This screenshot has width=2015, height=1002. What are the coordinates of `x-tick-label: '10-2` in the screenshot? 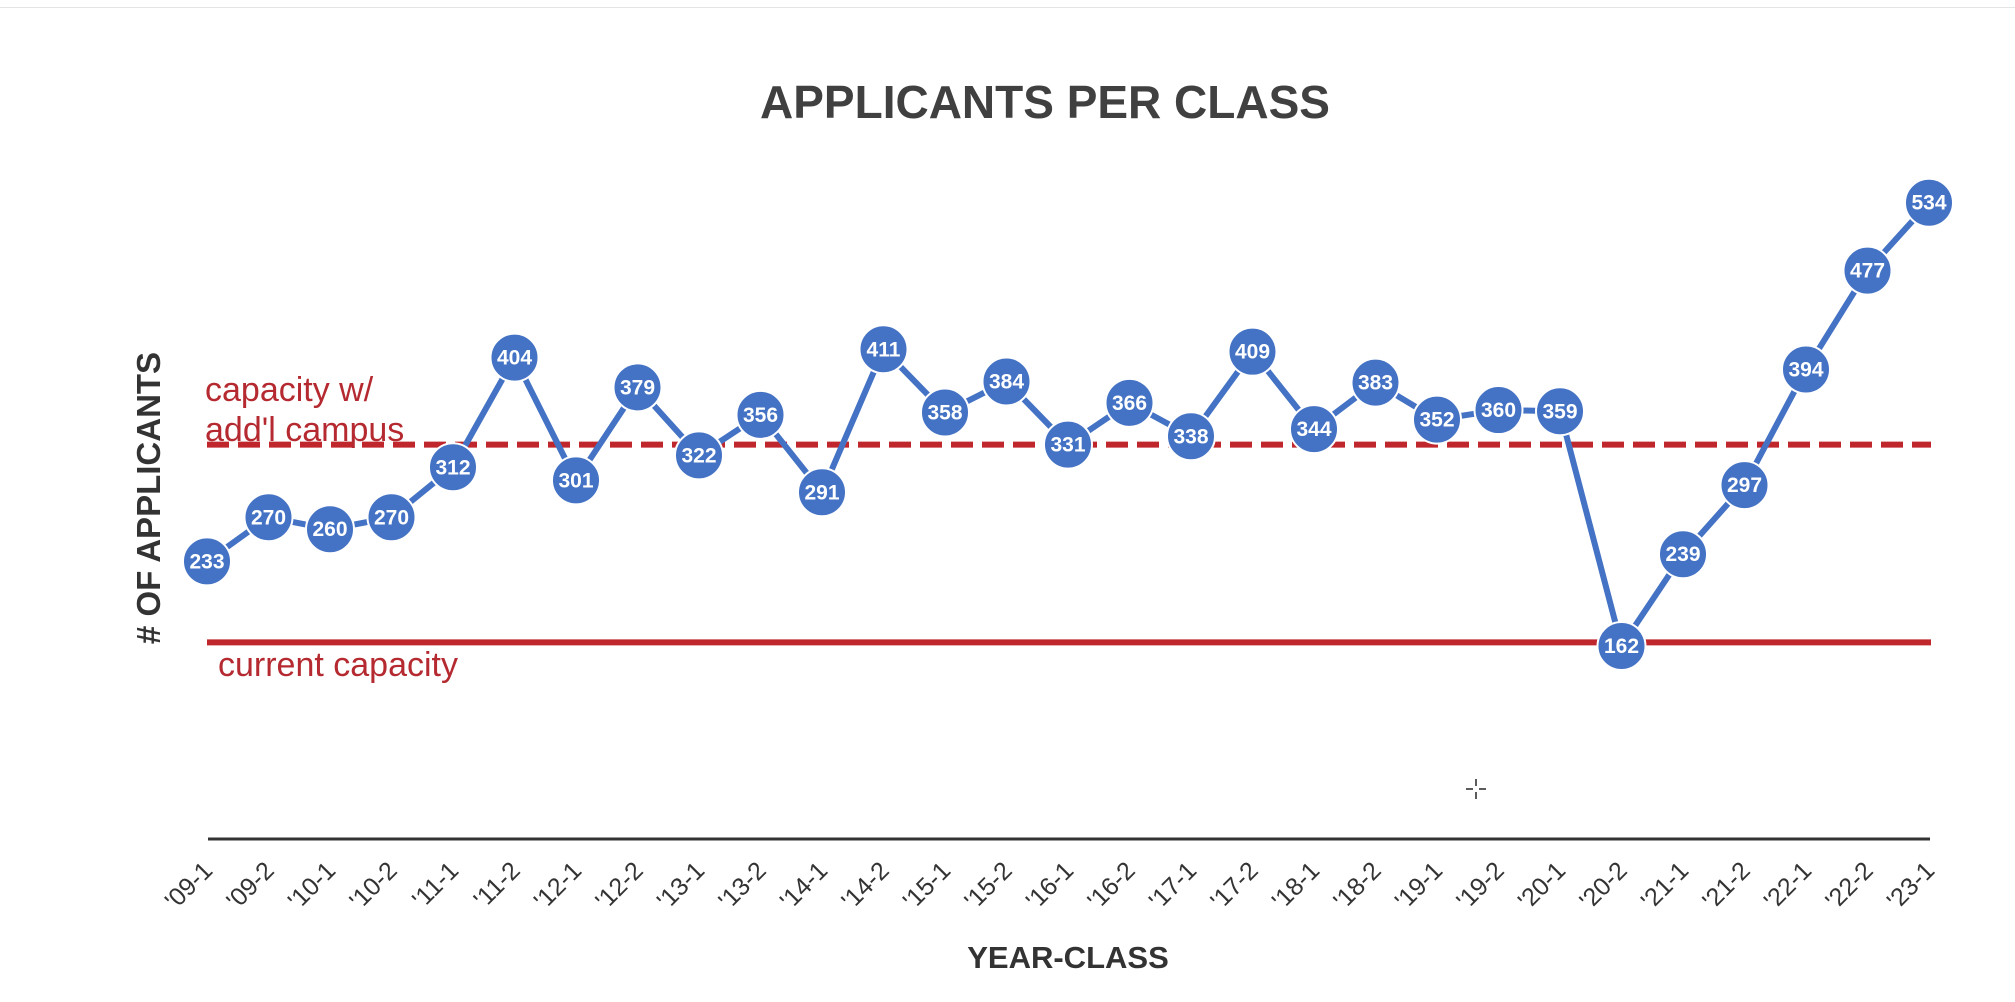 It's located at (373, 885).